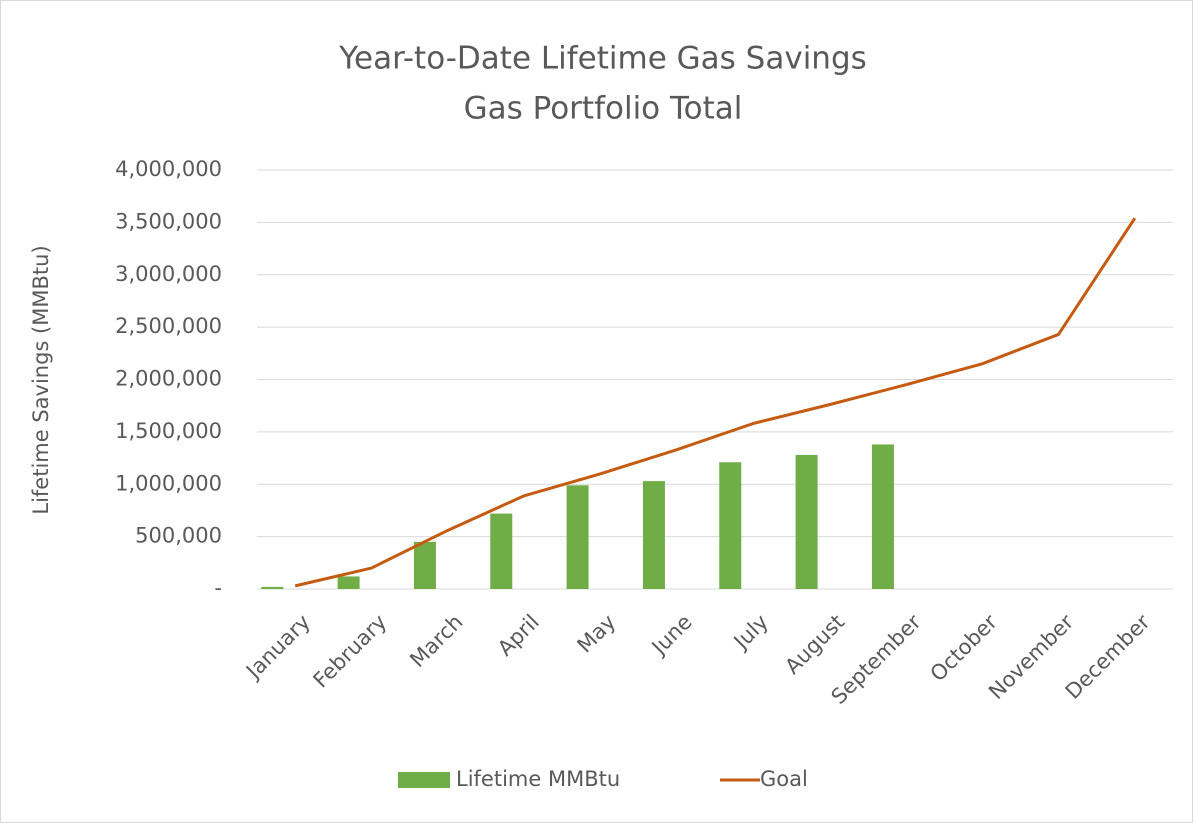 The width and height of the screenshot is (1193, 823). I want to click on y-tick-label: 500,000, so click(178, 536).